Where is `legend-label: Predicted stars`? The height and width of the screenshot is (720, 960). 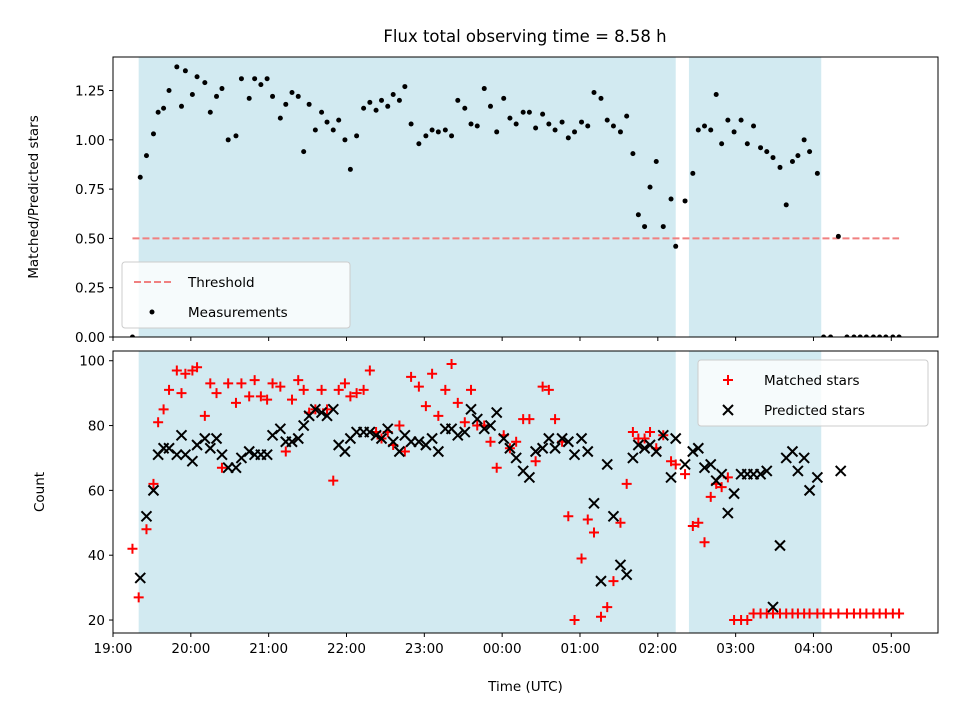 legend-label: Predicted stars is located at coordinates (814, 411).